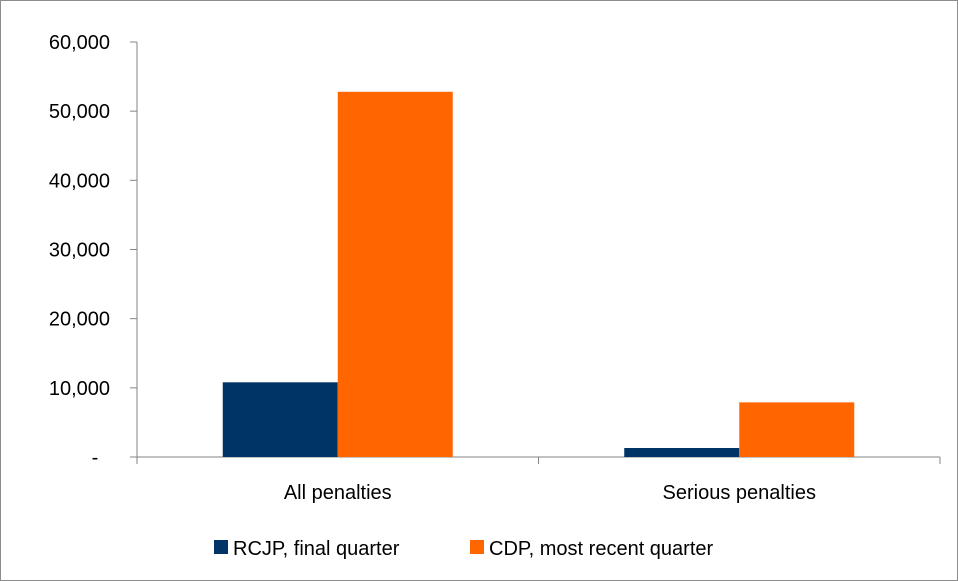  I want to click on category-label: All penalties, so click(338, 493).